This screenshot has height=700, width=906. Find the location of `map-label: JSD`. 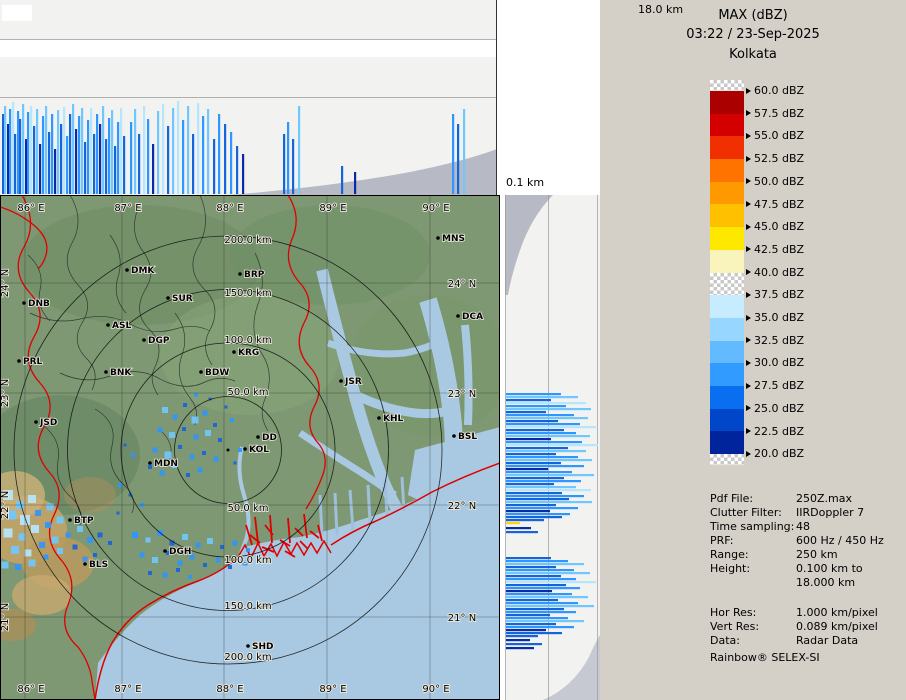

map-label: JSD is located at coordinates (48, 423).